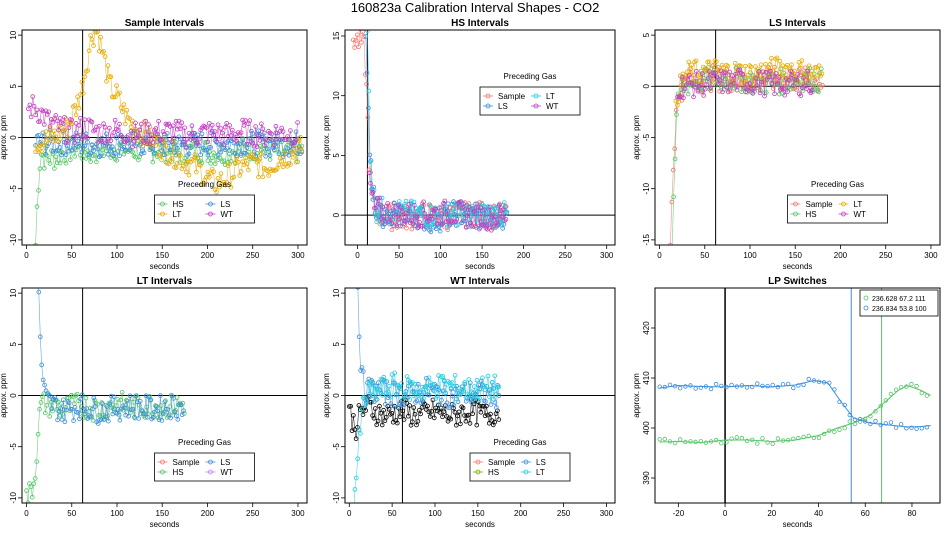 This screenshot has width=950, height=555. Describe the element at coordinates (349, 513) in the screenshot. I see `x-tick-label: 0` at that location.